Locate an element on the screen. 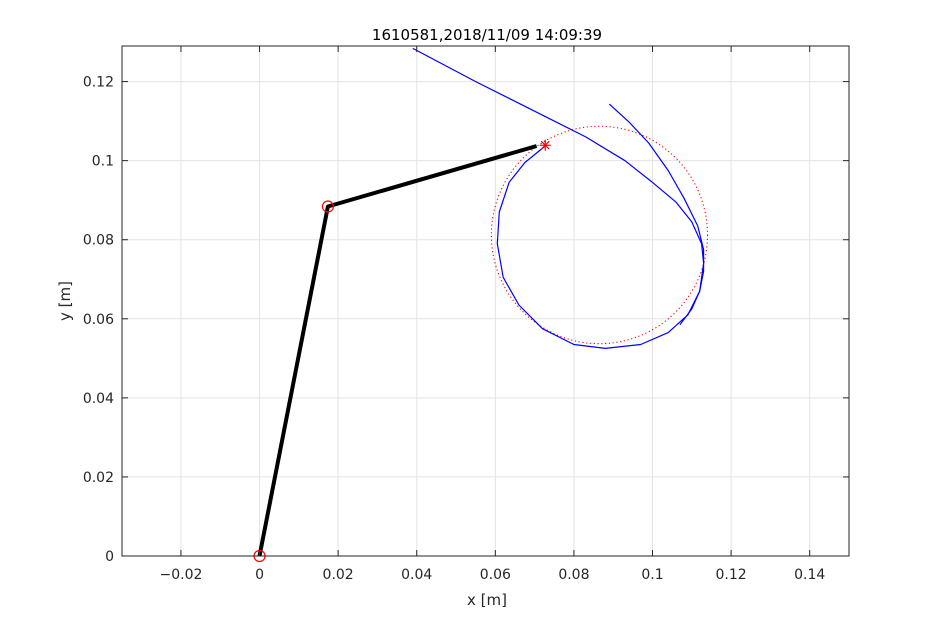 The width and height of the screenshot is (938, 625). x-tick-label: 0.12 is located at coordinates (731, 575).